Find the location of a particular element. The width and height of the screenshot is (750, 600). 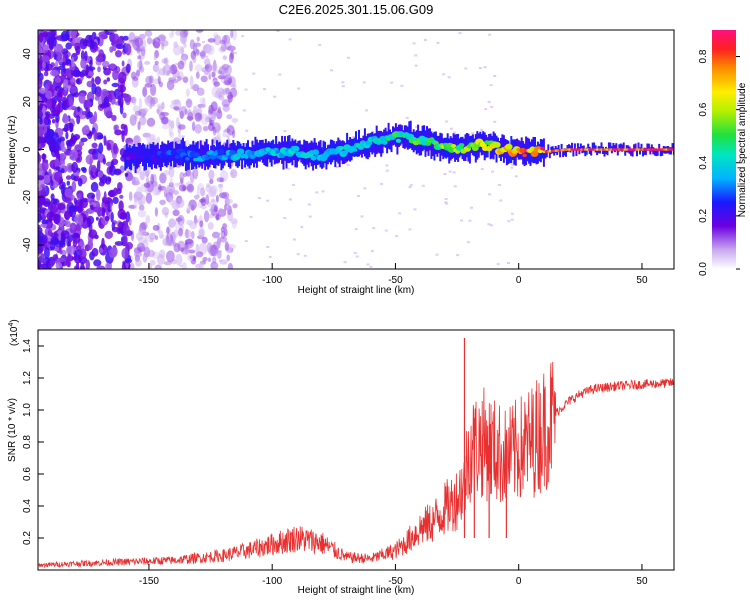

bottom-y-tick-label: 0.8 is located at coordinates (27, 442).